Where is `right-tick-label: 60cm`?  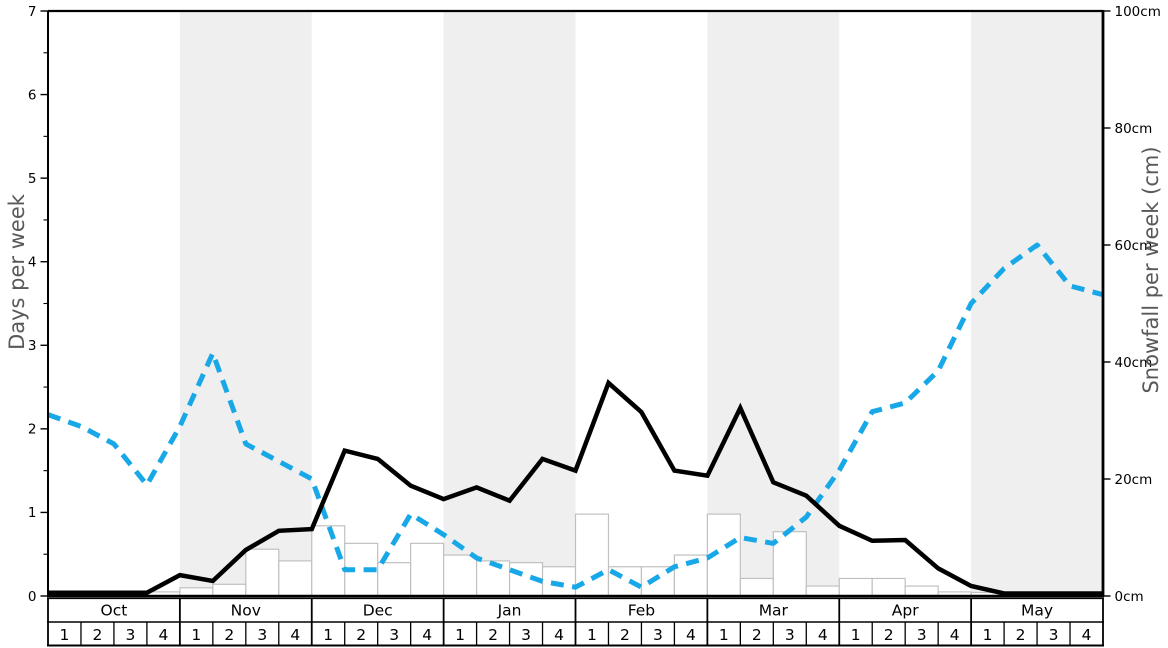 right-tick-label: 60cm is located at coordinates (1134, 246).